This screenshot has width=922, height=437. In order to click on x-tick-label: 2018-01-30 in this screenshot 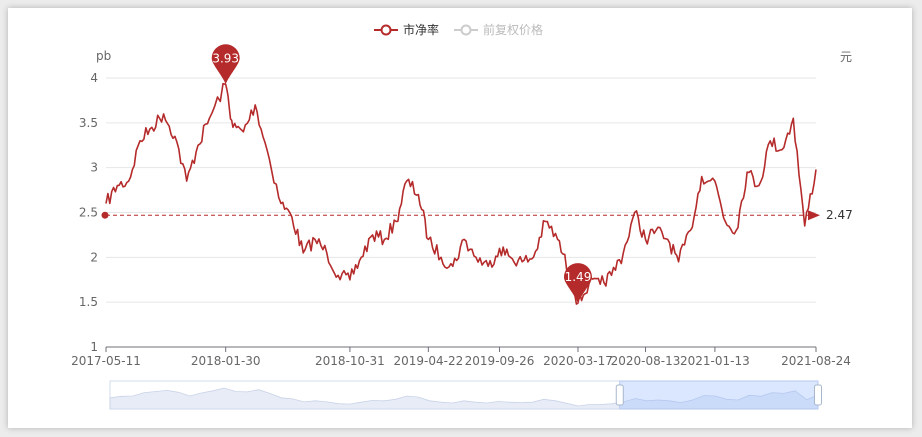, I will do `click(226, 361)`.